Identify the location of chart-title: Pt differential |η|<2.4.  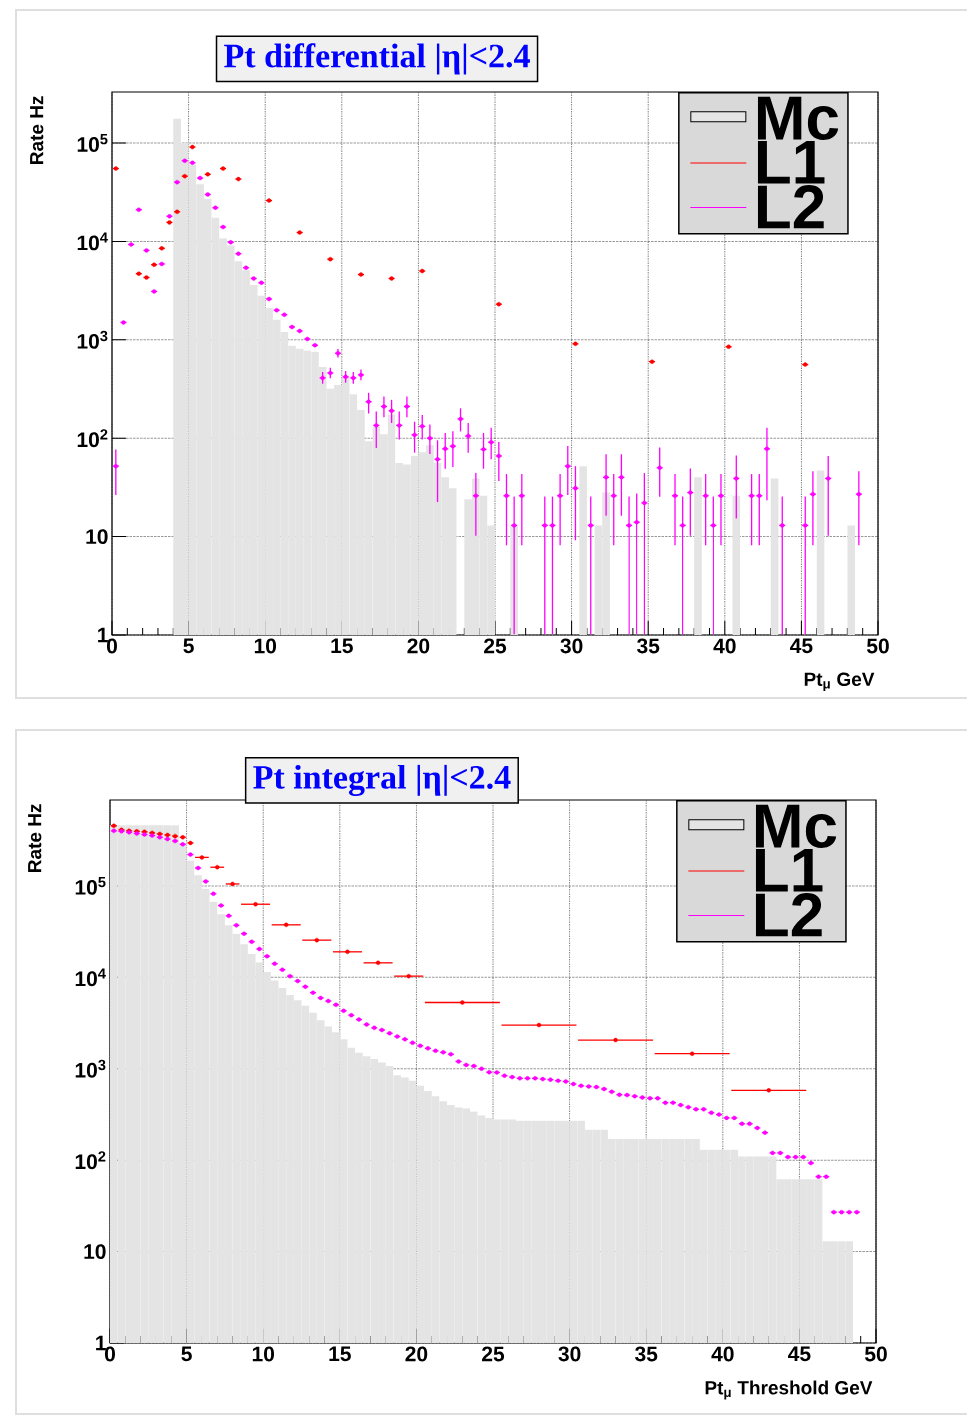
(377, 59).